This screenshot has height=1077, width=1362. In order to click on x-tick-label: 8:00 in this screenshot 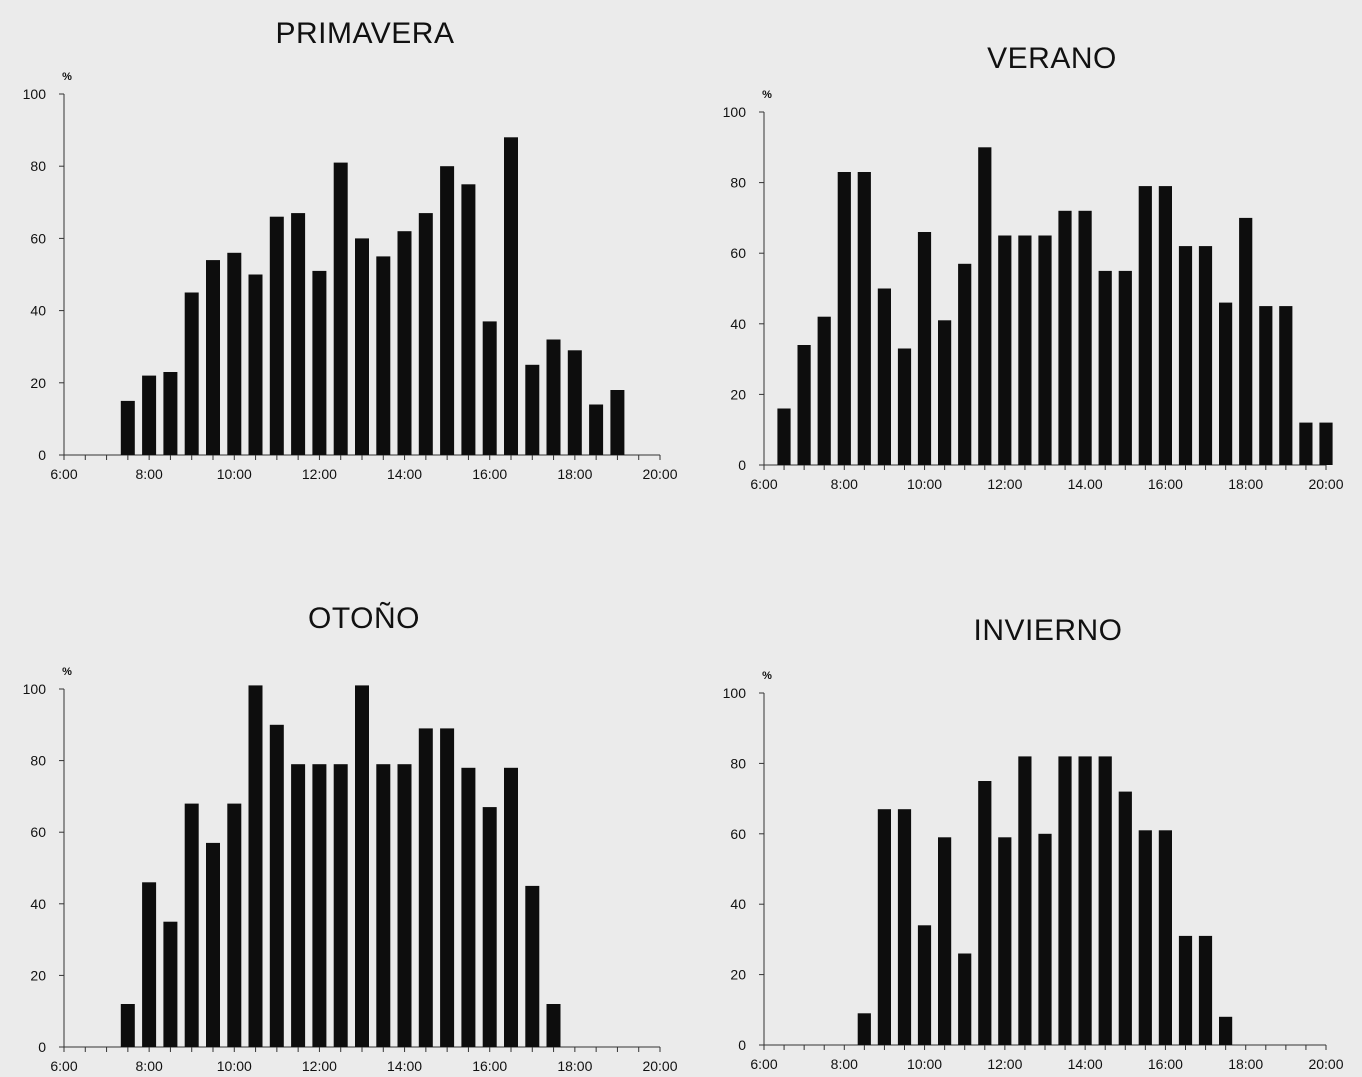, I will do `click(844, 484)`.